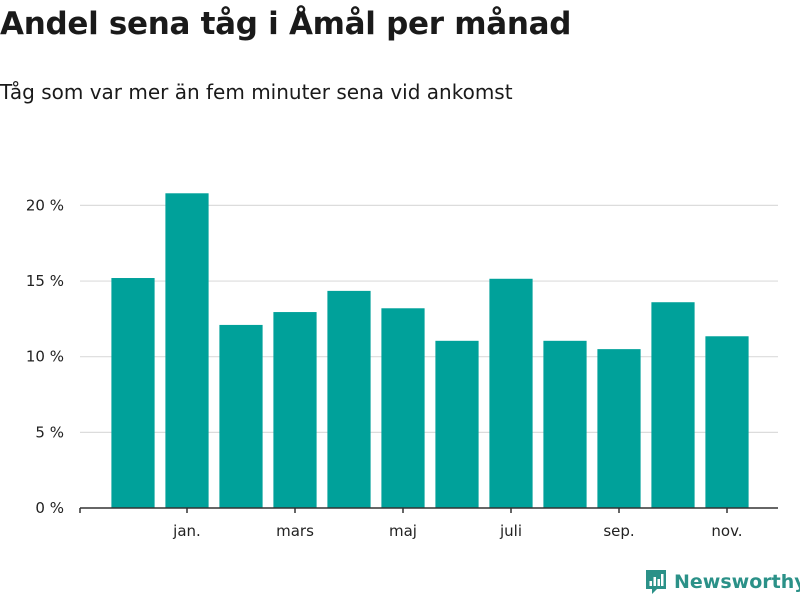 This screenshot has width=800, height=600. I want to click on y-tick-label: 15 %, so click(45, 281).